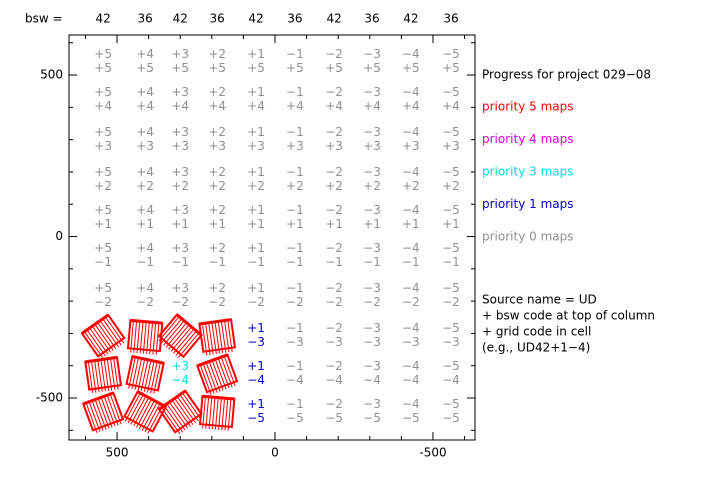  I want to click on legend-entry: priority 3 maps, so click(527, 172).